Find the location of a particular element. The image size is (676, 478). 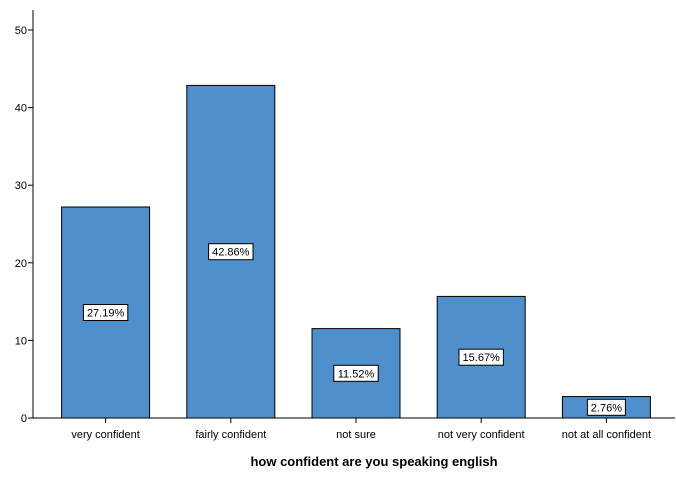

x-axis-title: how confident are you speaking english is located at coordinates (373, 461).